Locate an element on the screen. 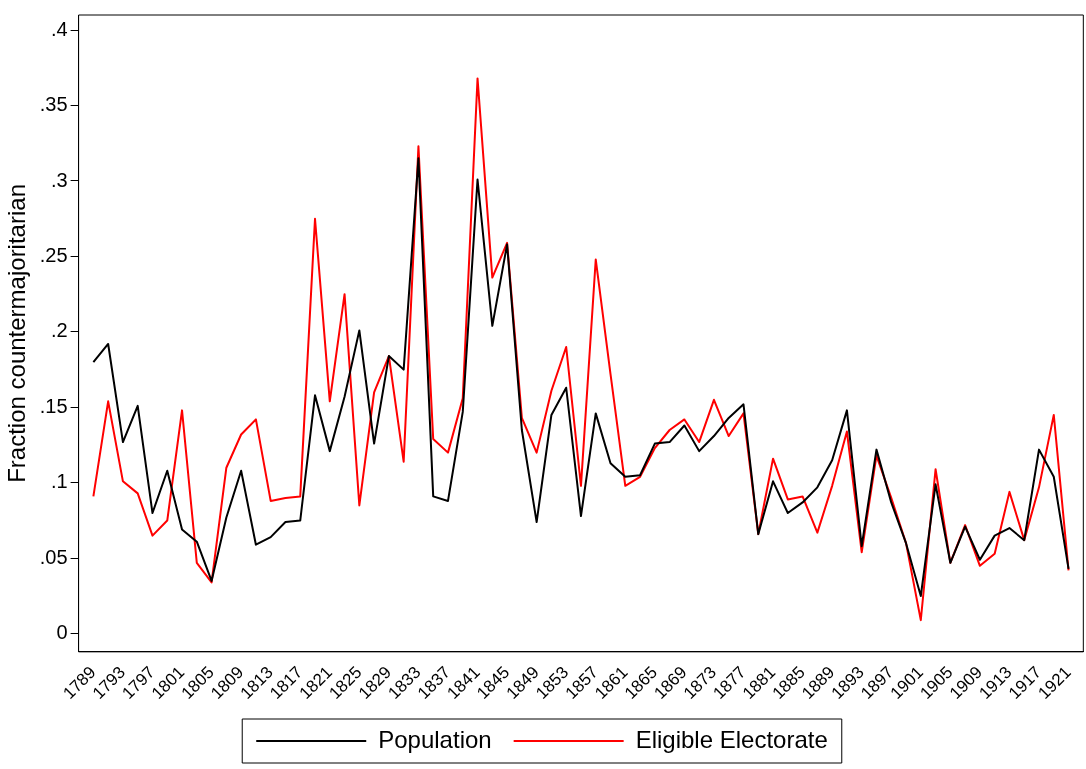 The image size is (1086, 769). legend-label: Eligible Electorate is located at coordinates (731, 739).